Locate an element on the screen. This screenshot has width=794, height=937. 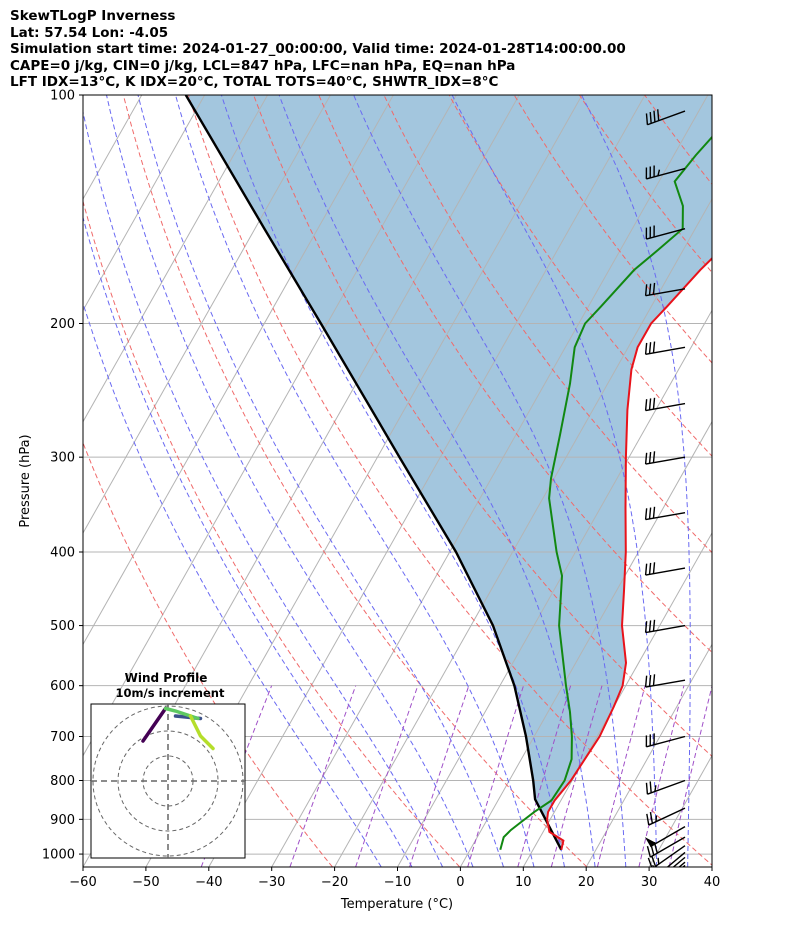
hodograph-plot is located at coordinates (168, 781).